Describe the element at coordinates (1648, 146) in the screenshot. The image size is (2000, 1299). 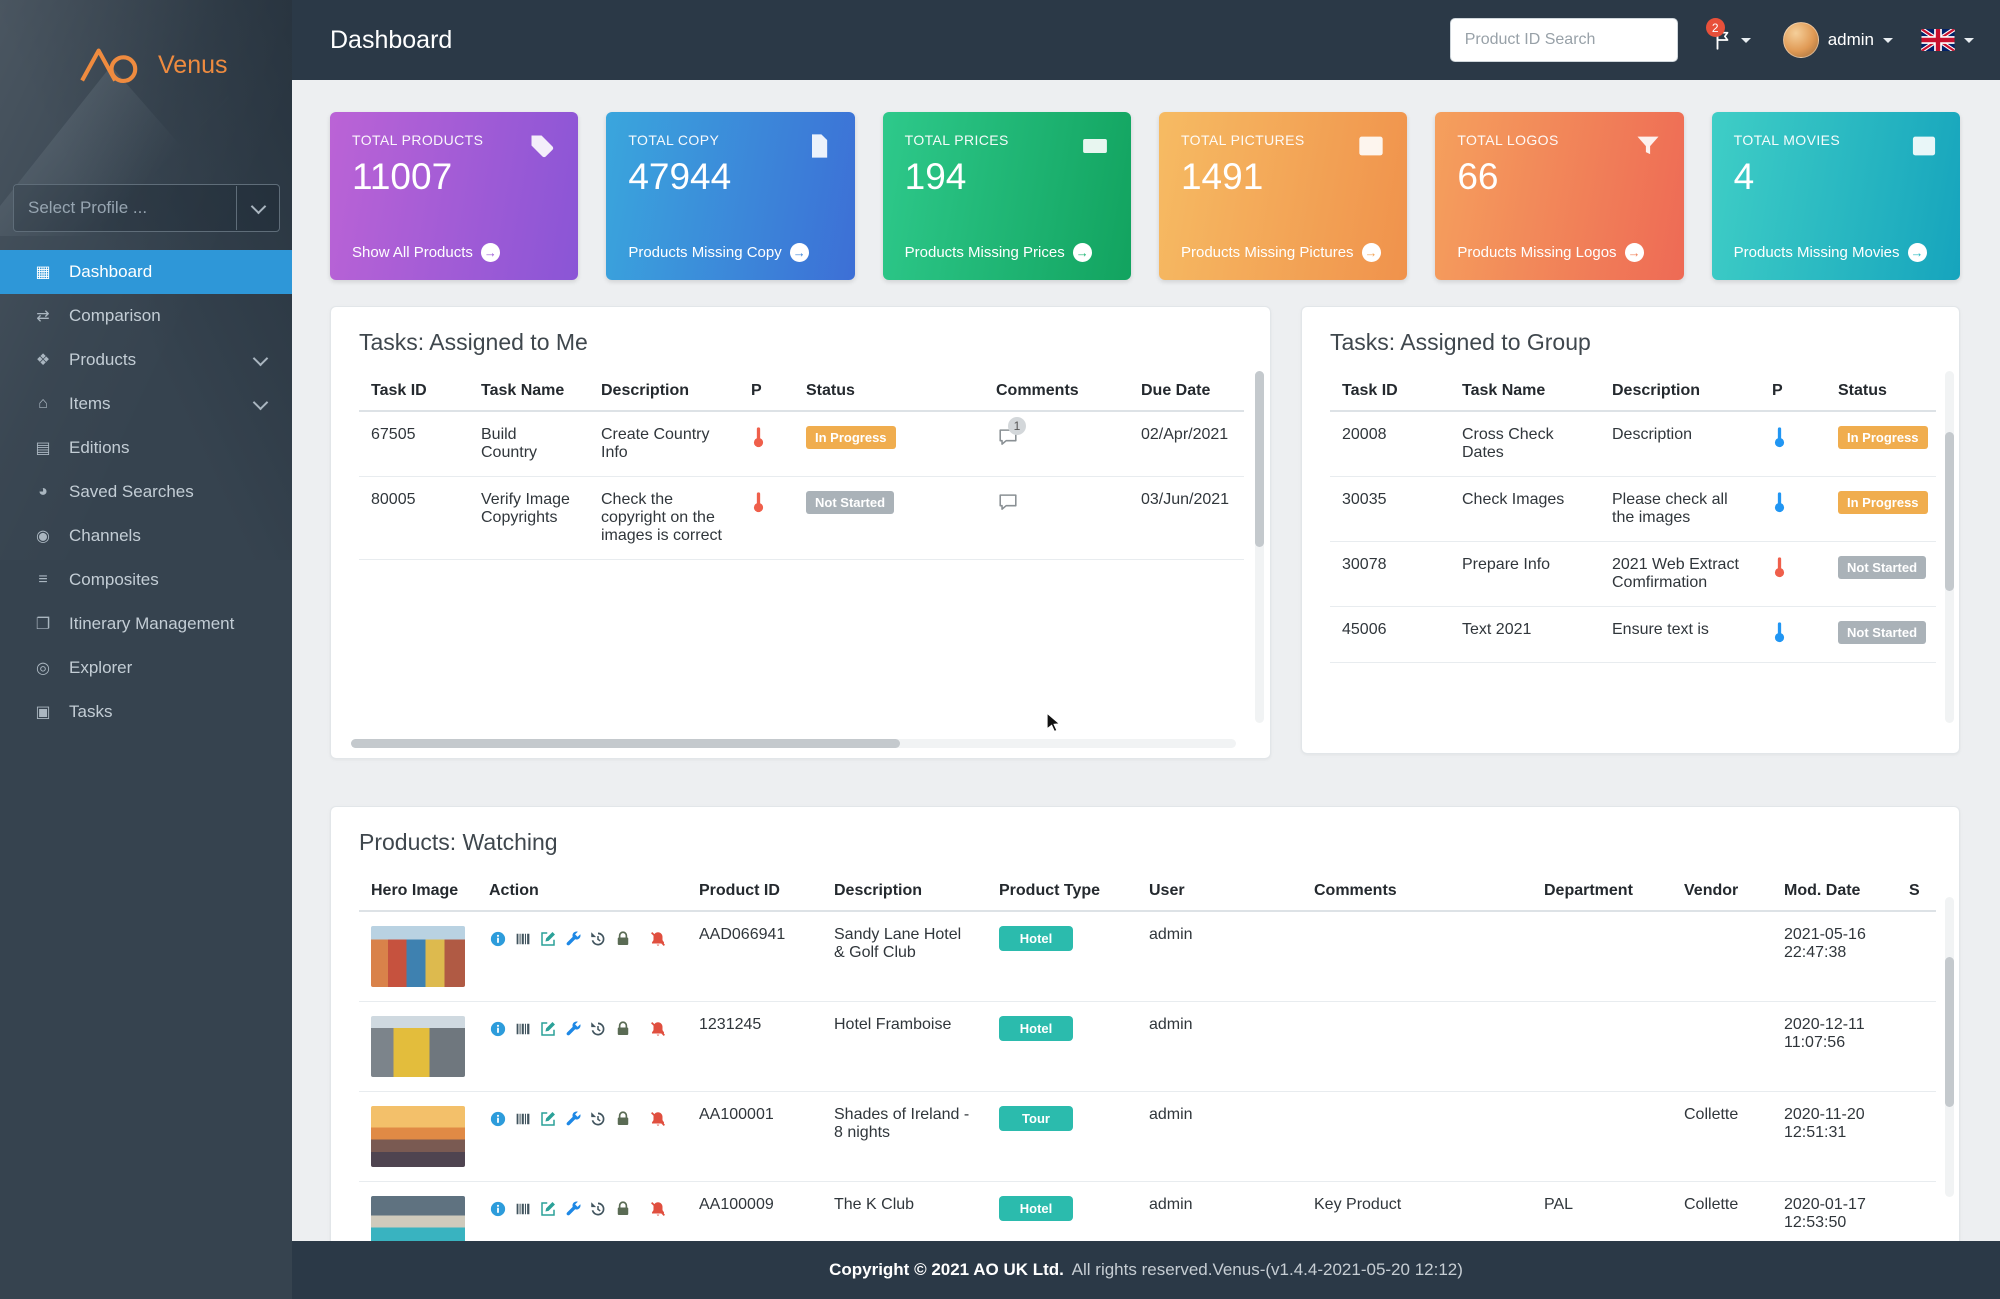
I see `funnel-icon` at that location.